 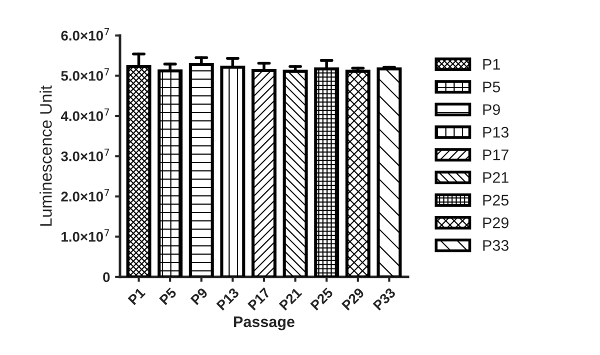 What do you see at coordinates (85, 34) in the screenshot?
I see `y-tick-label: 6.0×10$^{7}$` at bounding box center [85, 34].